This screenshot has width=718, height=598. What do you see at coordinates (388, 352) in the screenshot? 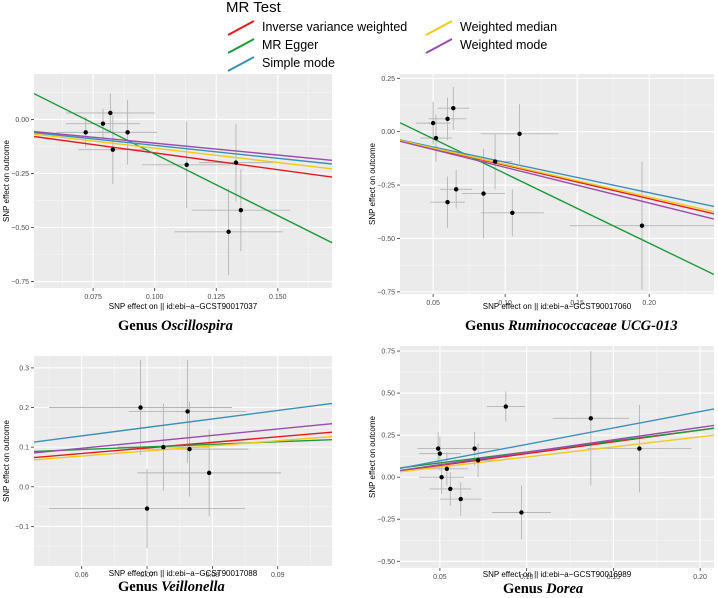
I see `y-tick-label: 0.75` at bounding box center [388, 352].